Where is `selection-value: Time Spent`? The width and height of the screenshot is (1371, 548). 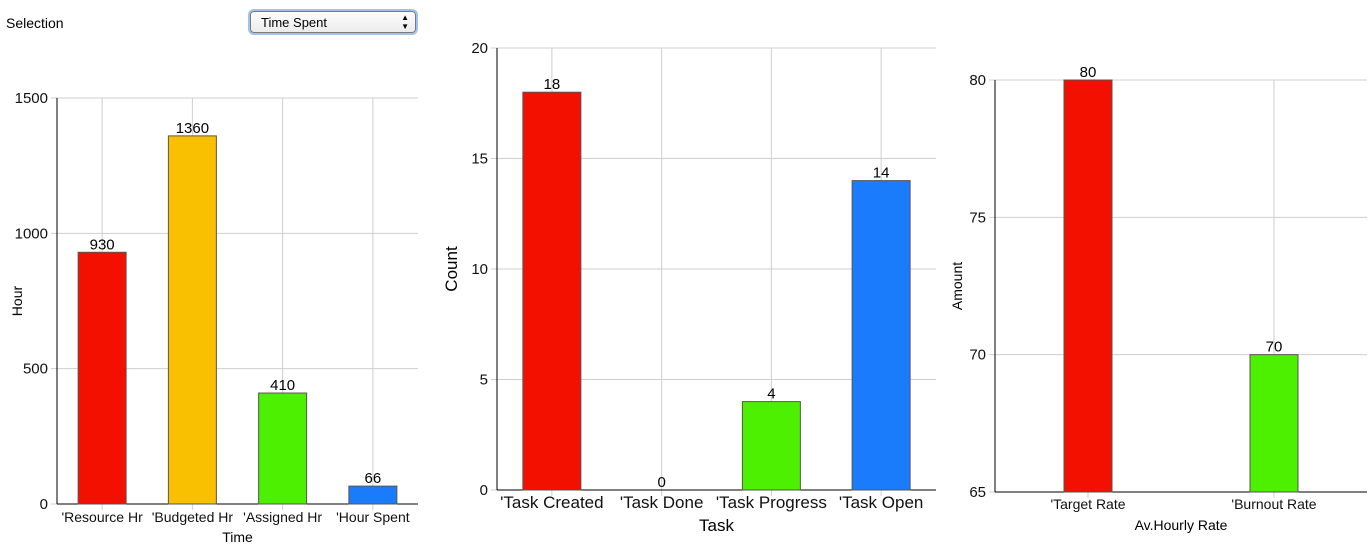
selection-value: Time Spent is located at coordinates (294, 22).